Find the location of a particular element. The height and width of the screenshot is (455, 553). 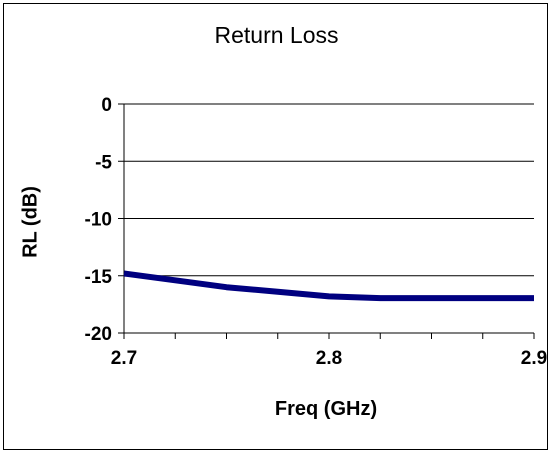

x-tick-label-1: 2.8 is located at coordinates (329, 358).